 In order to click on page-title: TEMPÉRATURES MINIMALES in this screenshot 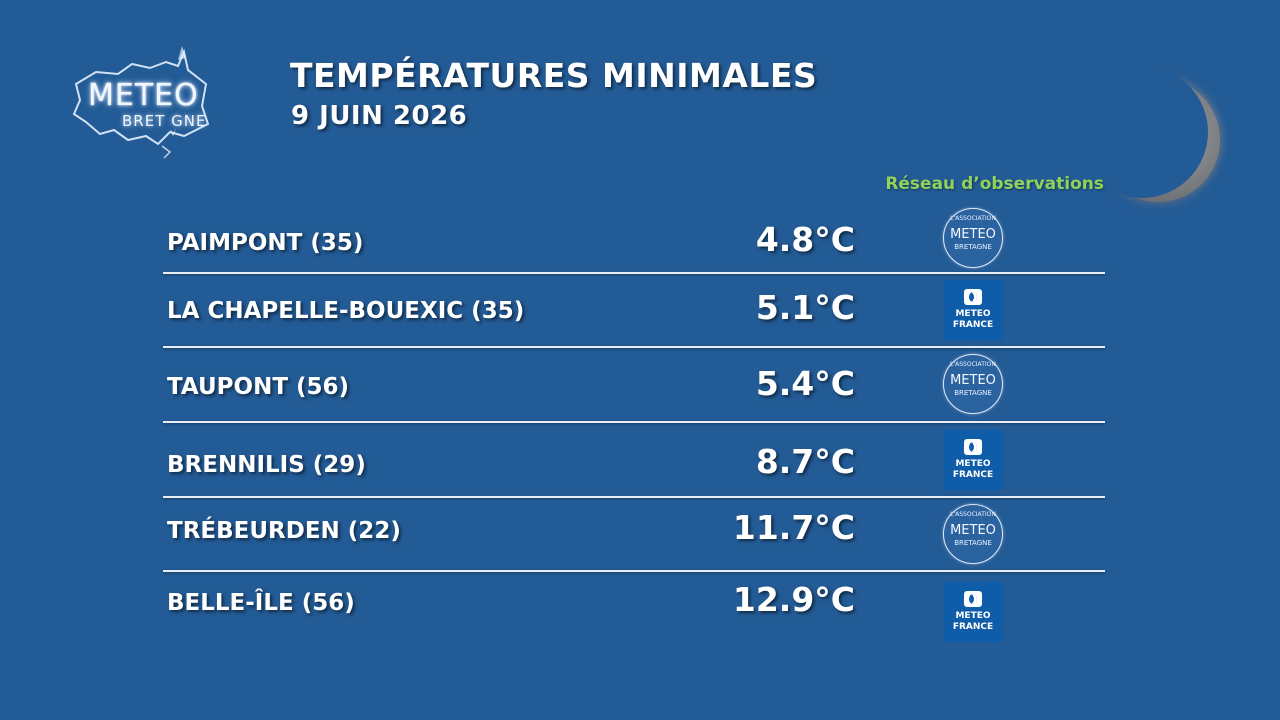, I will do `click(554, 75)`.